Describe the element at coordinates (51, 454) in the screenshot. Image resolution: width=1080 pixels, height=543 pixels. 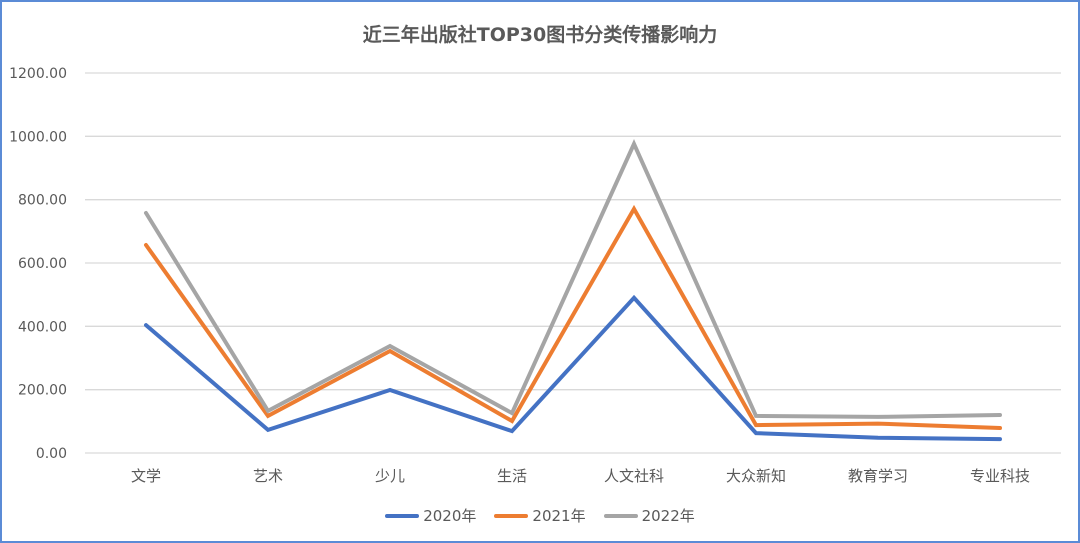
I see `y-tick-label: 0.00` at that location.